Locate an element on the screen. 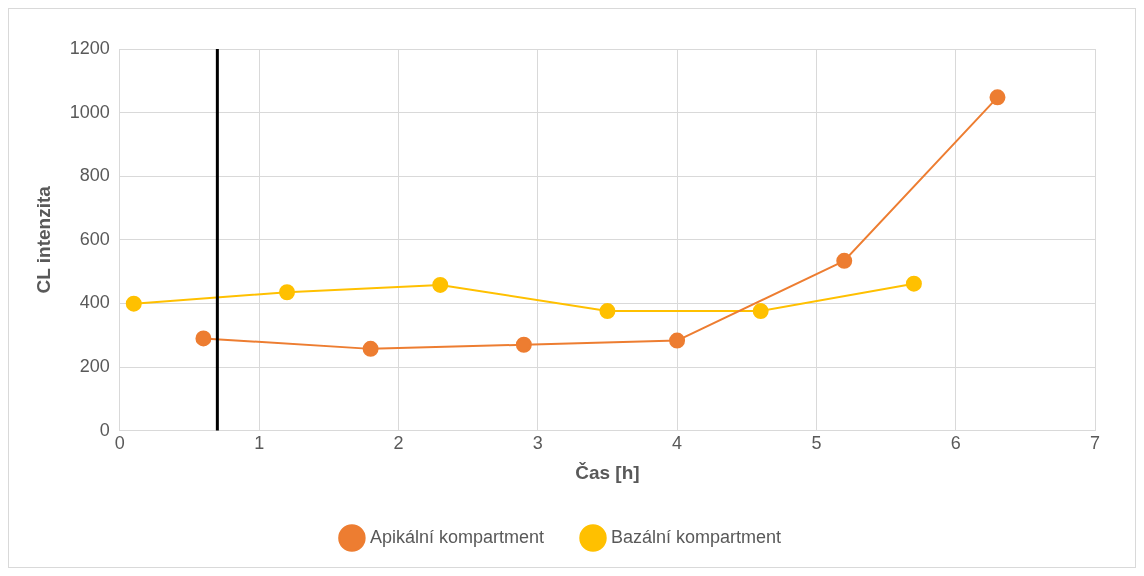  y-tick-label: 400 is located at coordinates (94, 302).